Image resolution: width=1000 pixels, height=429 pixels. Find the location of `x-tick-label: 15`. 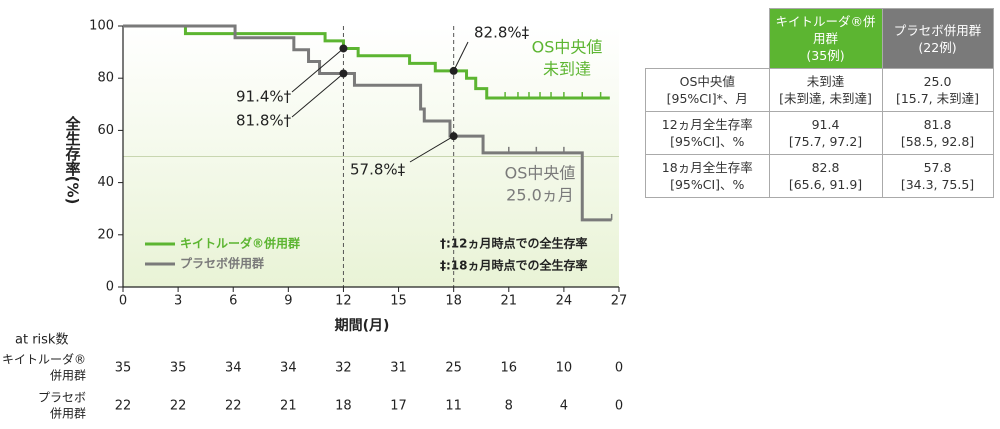

x-tick-label: 15 is located at coordinates (398, 301).